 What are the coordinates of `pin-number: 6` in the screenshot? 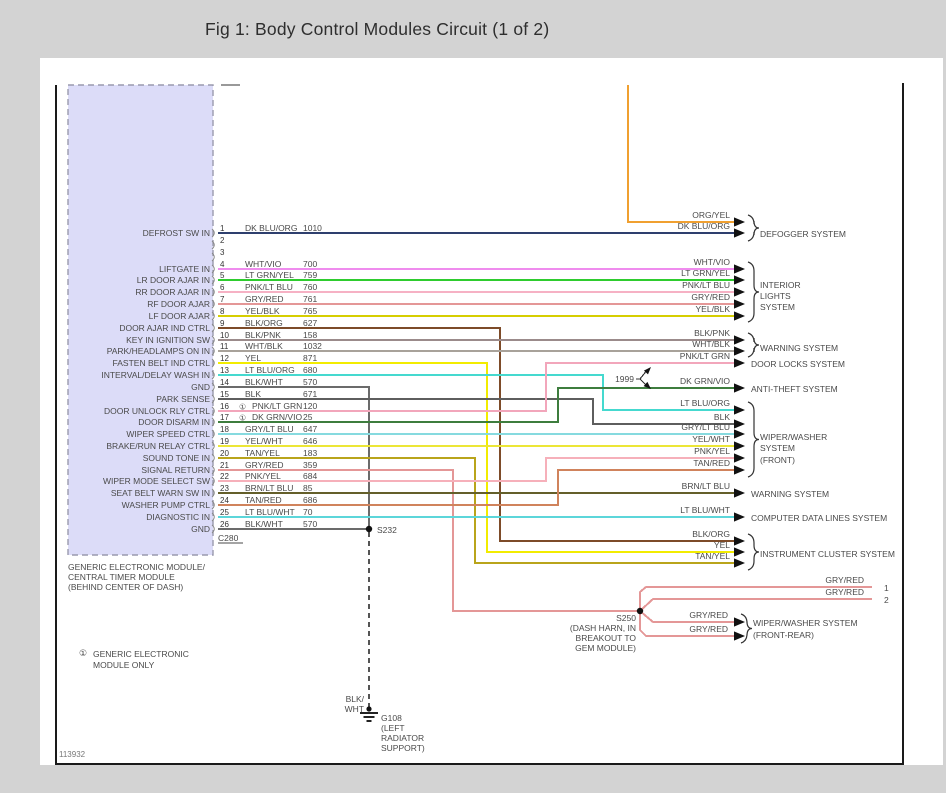 It's located at (222, 287).